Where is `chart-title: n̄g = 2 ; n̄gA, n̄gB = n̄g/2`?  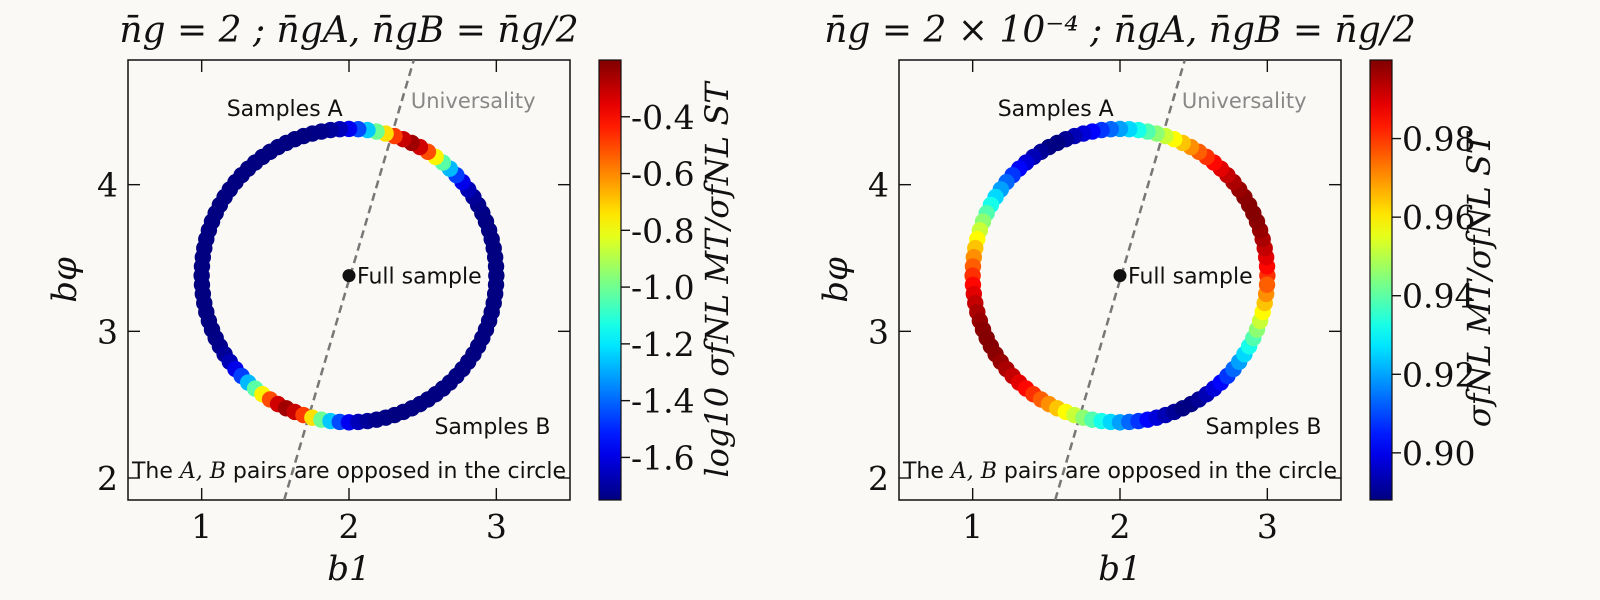
chart-title: n̄g = 2 ; n̄gA, n̄gB = n̄g/2 is located at coordinates (348, 30).